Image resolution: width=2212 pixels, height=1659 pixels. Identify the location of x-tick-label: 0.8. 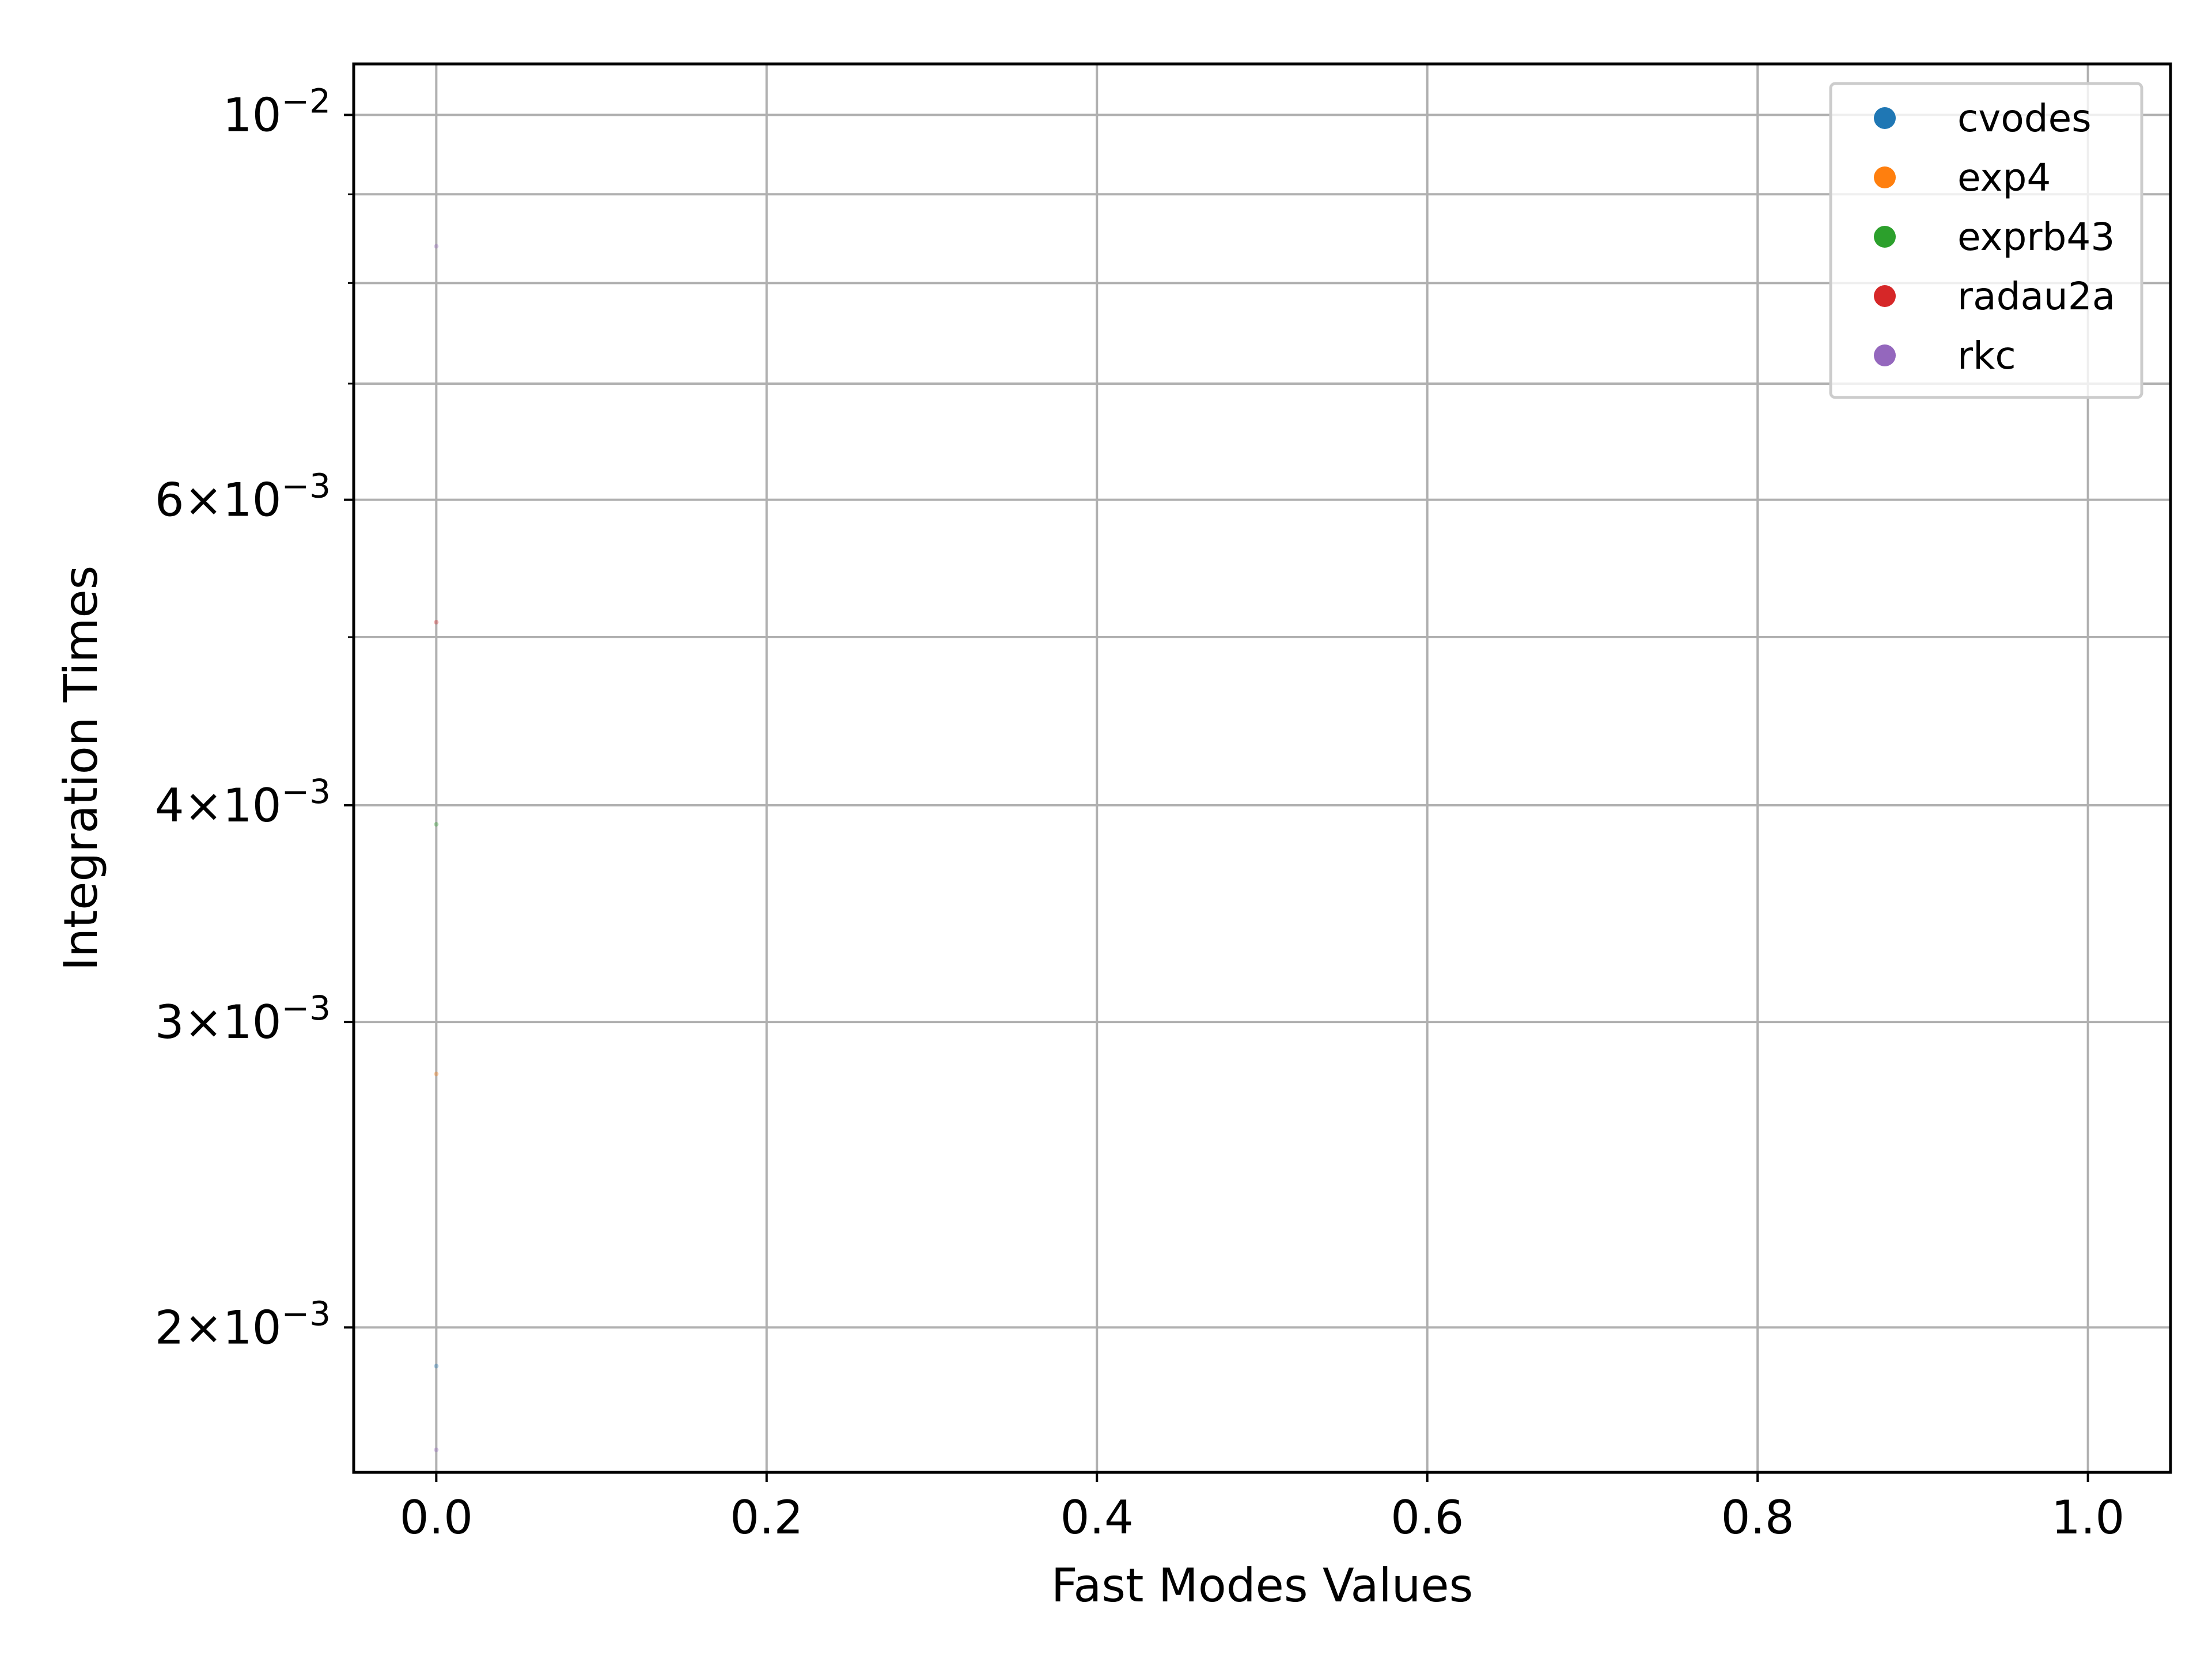
(1757, 1517).